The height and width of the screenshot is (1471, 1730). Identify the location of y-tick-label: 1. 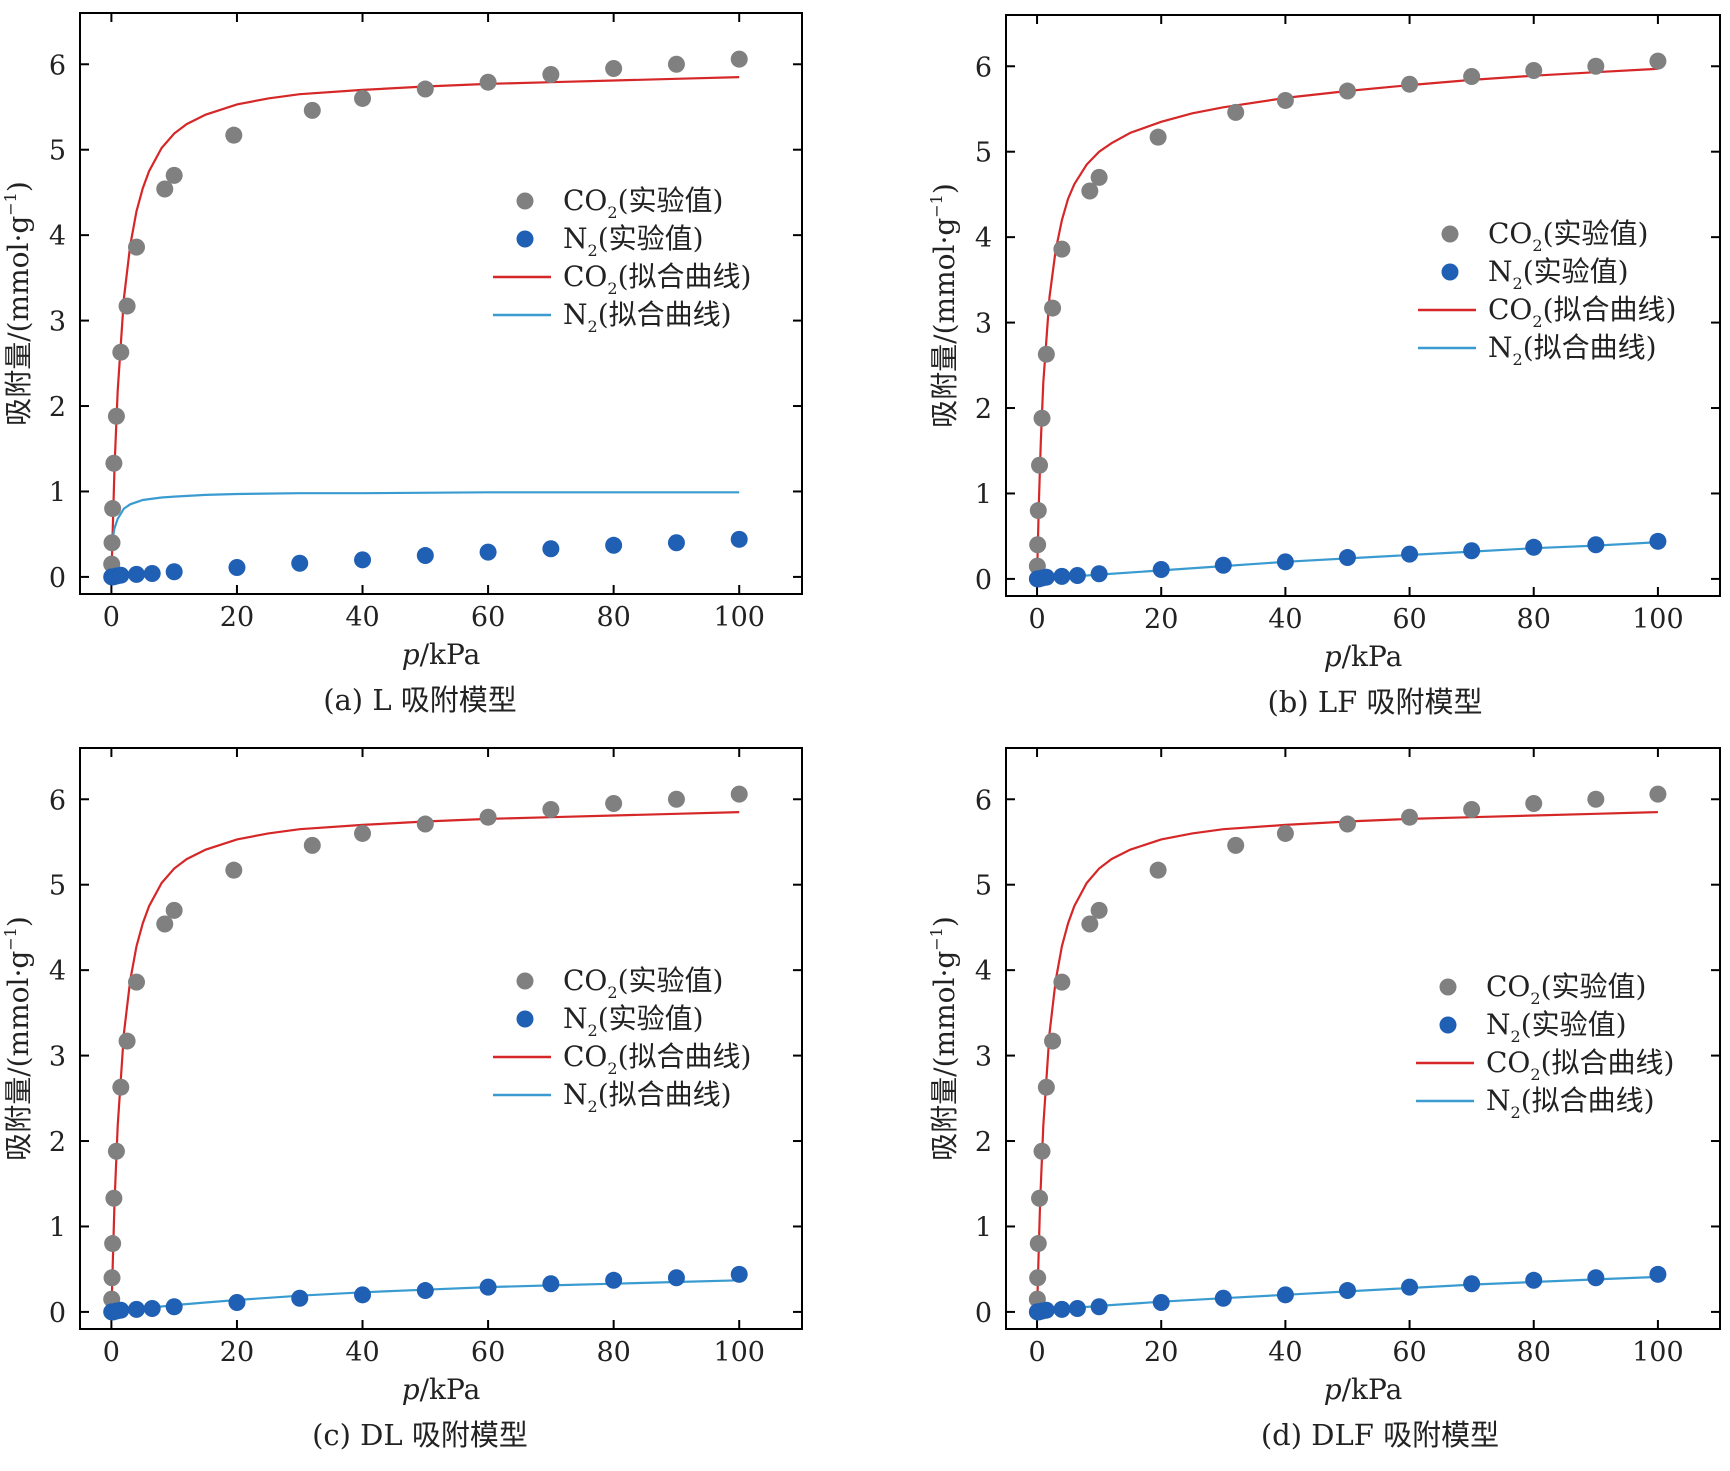
(983, 494).